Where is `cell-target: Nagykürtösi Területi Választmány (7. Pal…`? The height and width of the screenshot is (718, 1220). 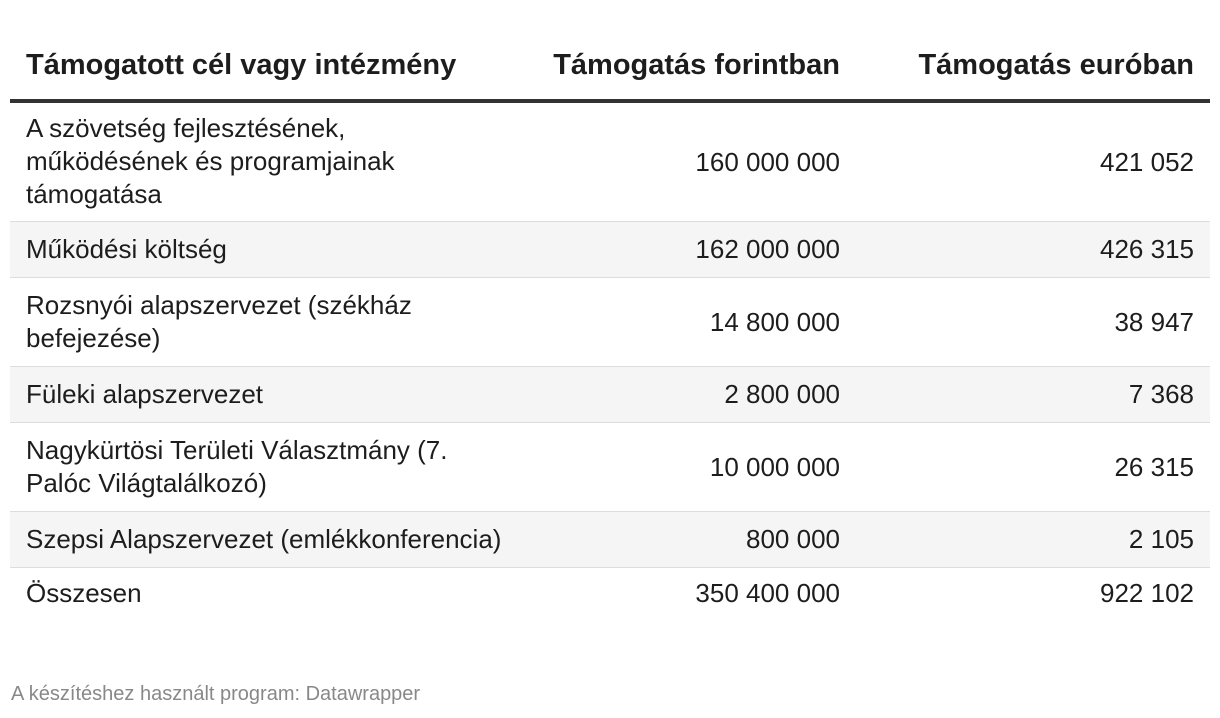 cell-target: Nagykürtösi Területi Választmány (7. Pal… is located at coordinates (265, 467).